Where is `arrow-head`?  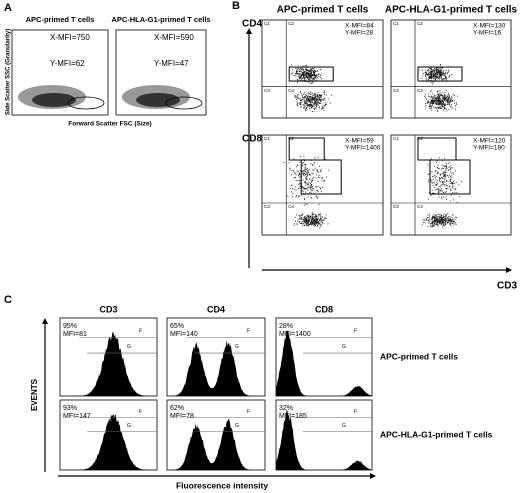
arrow-head is located at coordinates (373, 476).